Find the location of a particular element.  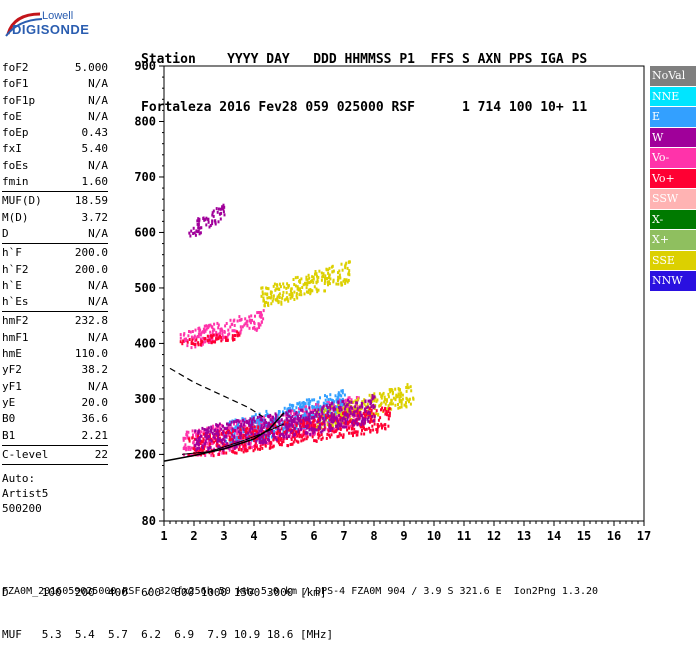

param-row-b0: B0 36.6 is located at coordinates (55, 419).